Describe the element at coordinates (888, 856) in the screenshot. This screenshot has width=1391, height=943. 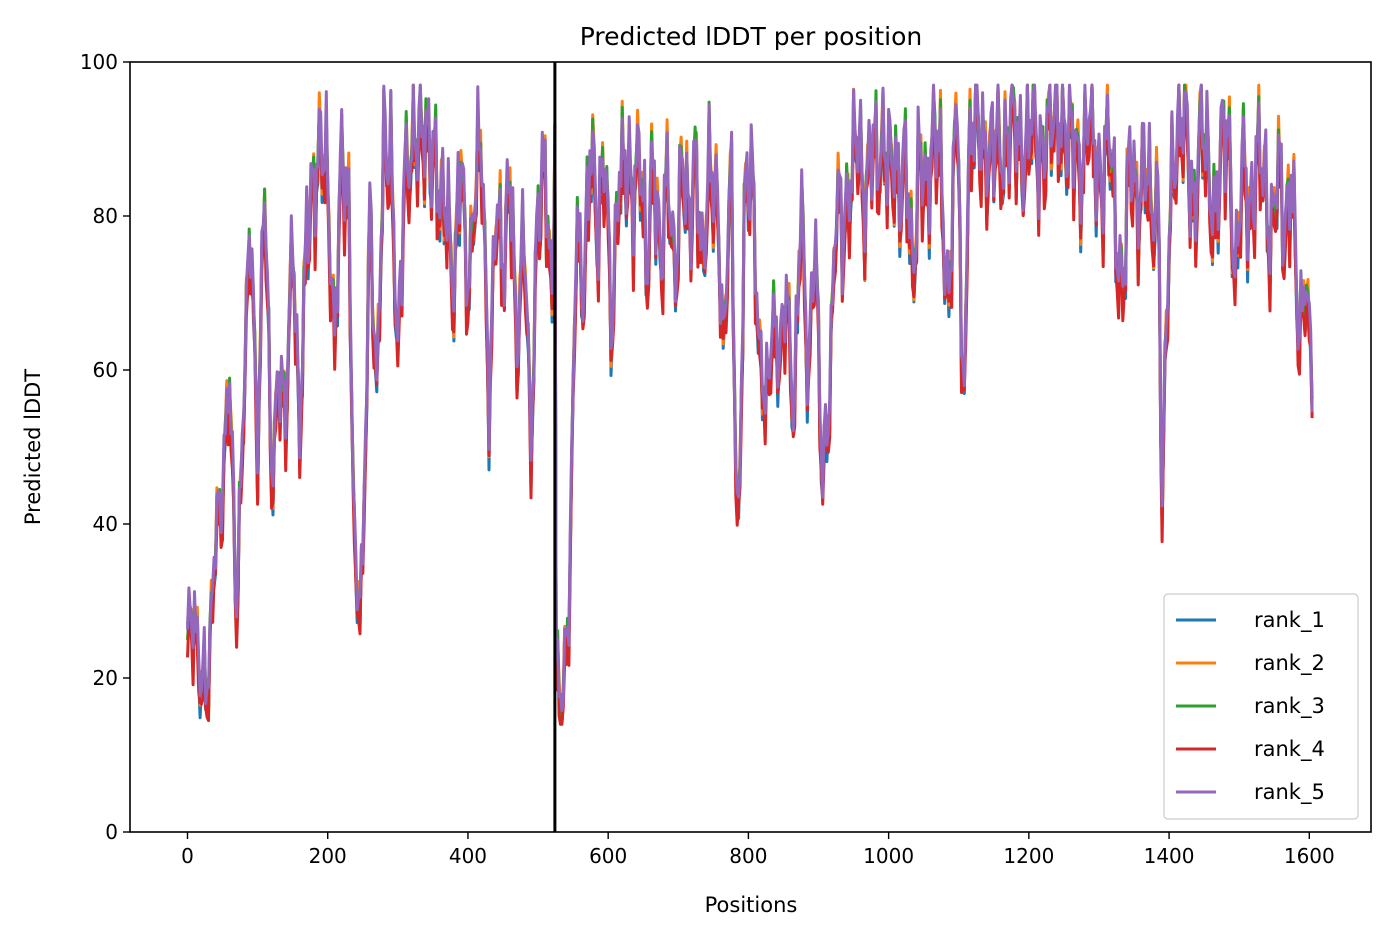
I see `x-tick-label: 1000` at that location.